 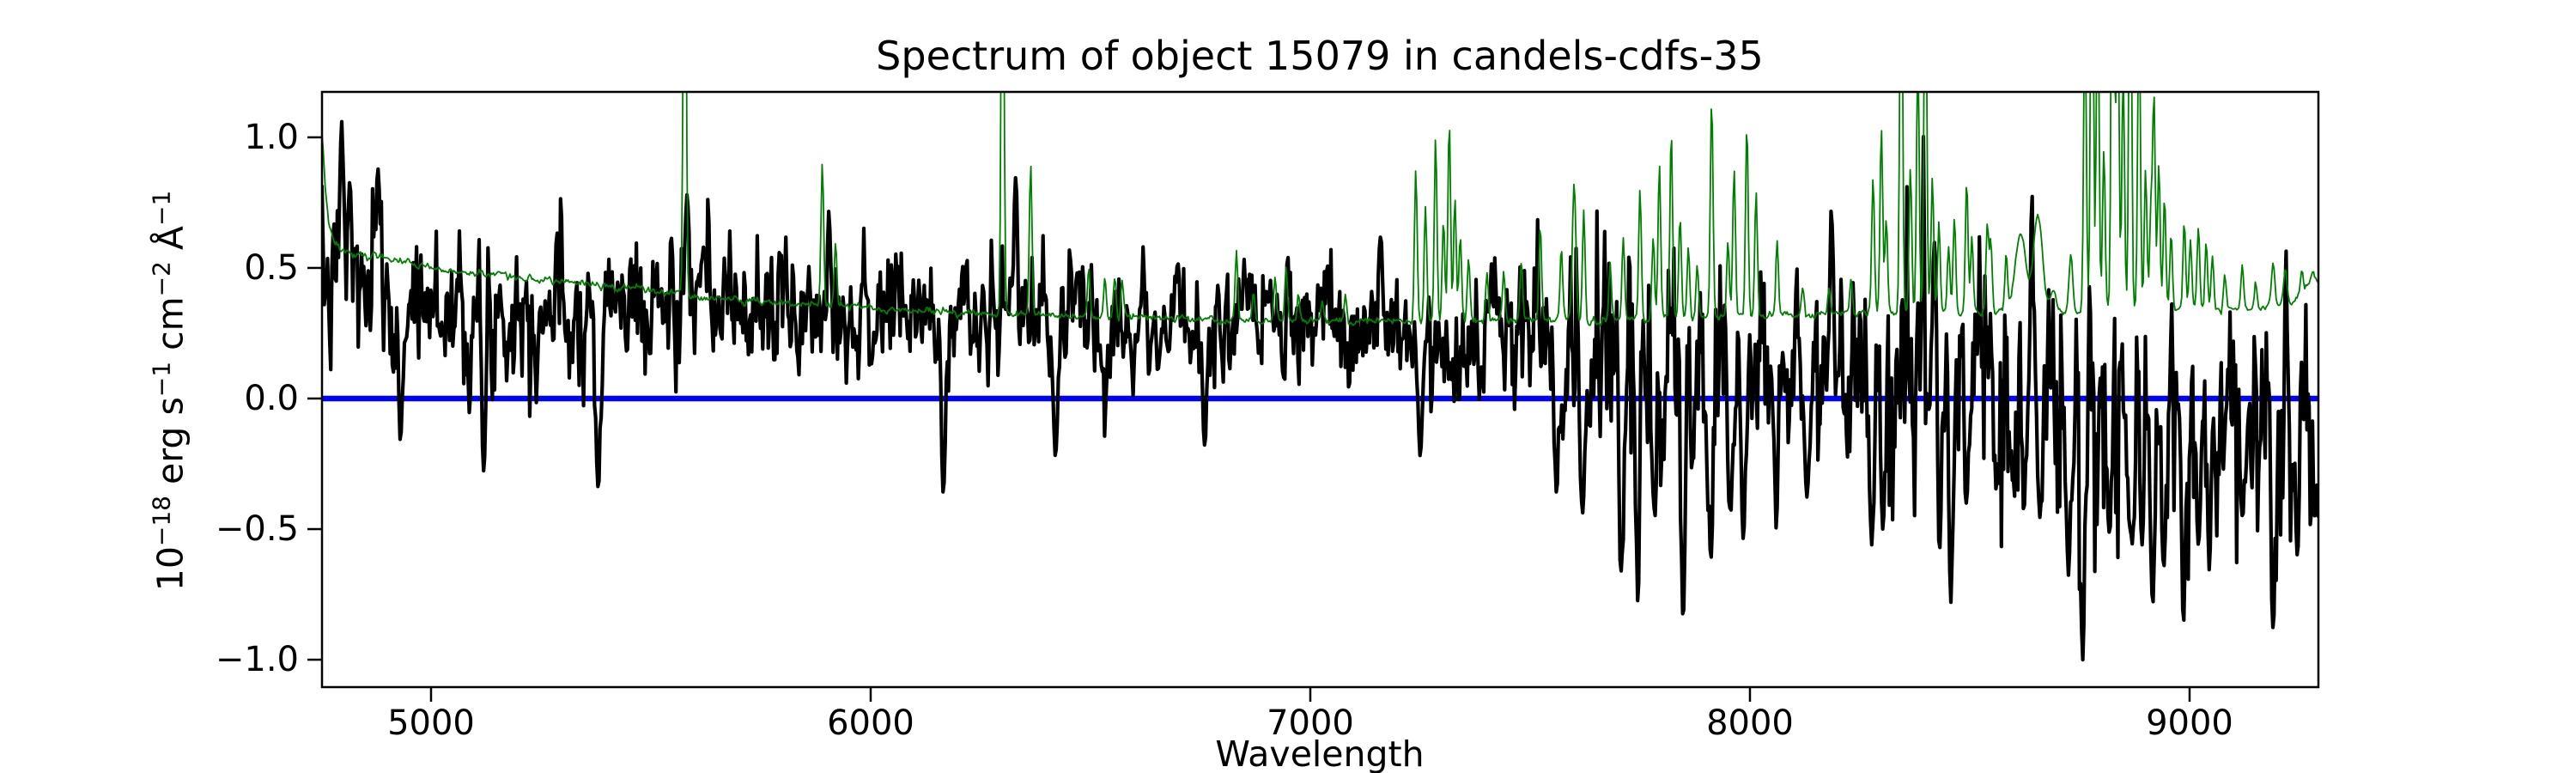 I want to click on y-tick-label: 0.5, so click(x=271, y=267).